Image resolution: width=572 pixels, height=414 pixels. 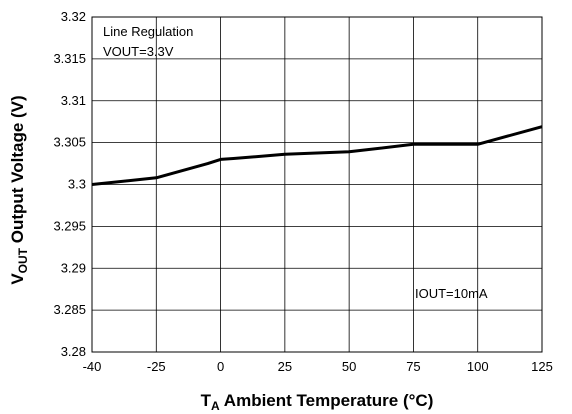 I want to click on y-axis-title: VOUT Output Voltage (V), so click(x=19, y=189).